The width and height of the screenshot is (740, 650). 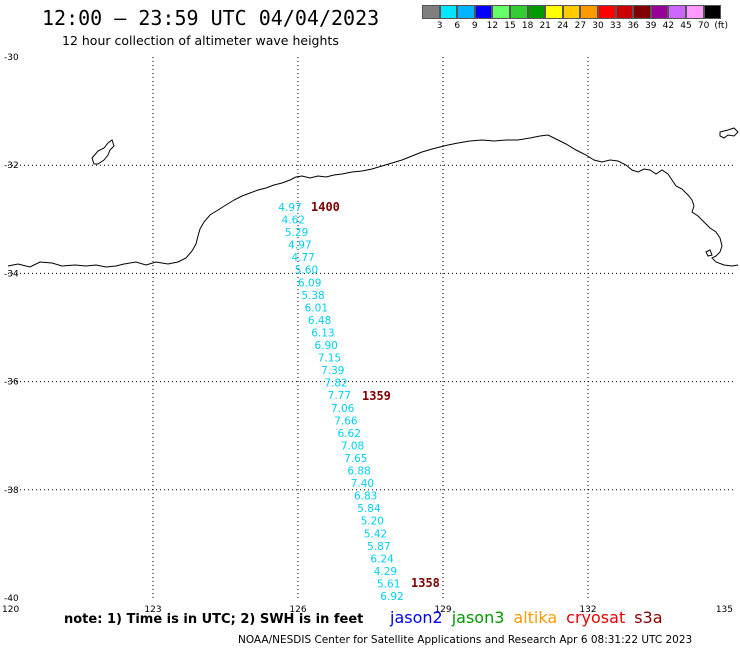 What do you see at coordinates (325, 346) in the screenshot?
I see `swh-value: 6.90` at bounding box center [325, 346].